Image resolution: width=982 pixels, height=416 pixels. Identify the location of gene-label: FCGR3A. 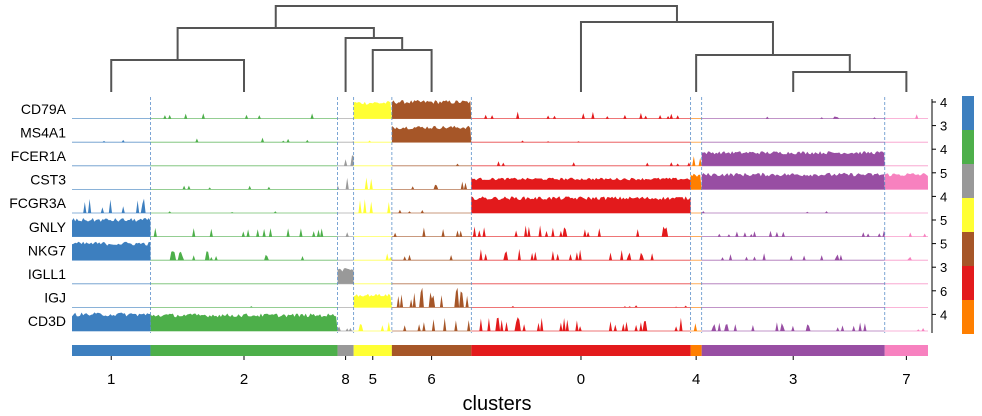
(37, 203).